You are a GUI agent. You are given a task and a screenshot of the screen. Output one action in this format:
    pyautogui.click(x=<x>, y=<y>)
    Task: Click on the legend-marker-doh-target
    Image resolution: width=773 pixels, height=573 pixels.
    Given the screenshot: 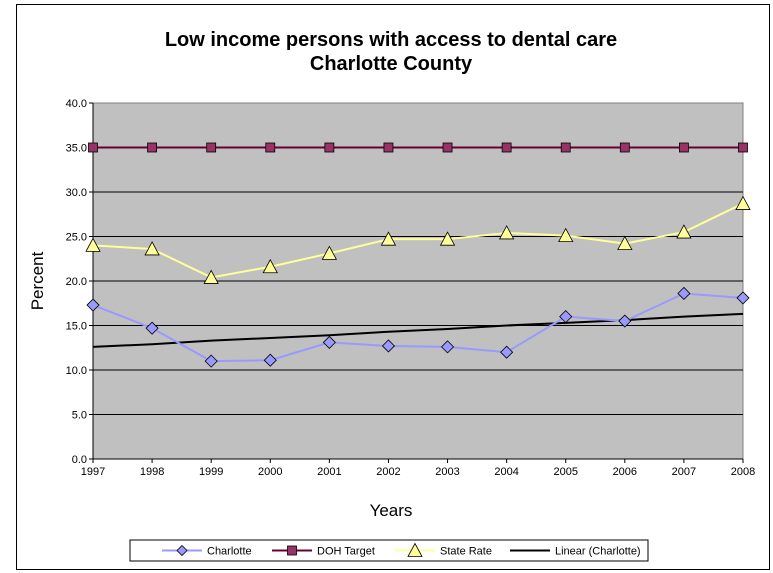 What is the action you would take?
    pyautogui.click(x=292, y=550)
    